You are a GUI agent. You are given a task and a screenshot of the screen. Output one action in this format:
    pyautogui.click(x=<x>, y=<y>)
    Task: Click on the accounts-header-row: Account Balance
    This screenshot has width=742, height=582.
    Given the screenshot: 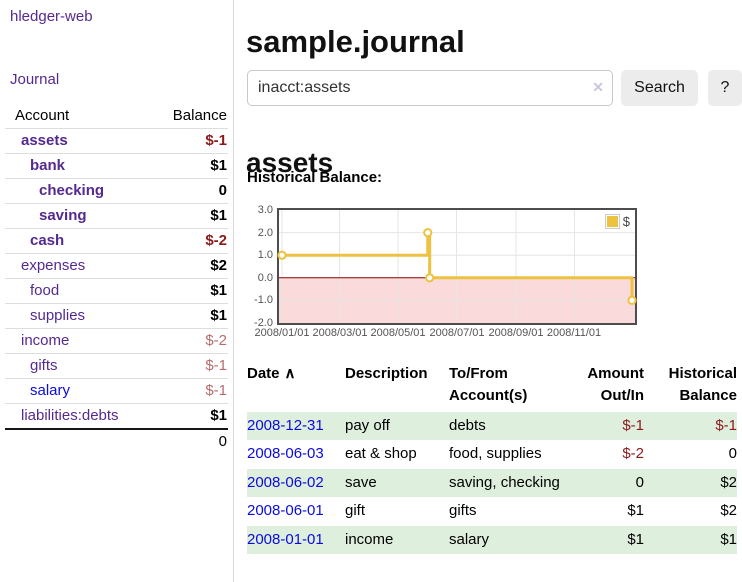 What is the action you would take?
    pyautogui.click(x=116, y=116)
    